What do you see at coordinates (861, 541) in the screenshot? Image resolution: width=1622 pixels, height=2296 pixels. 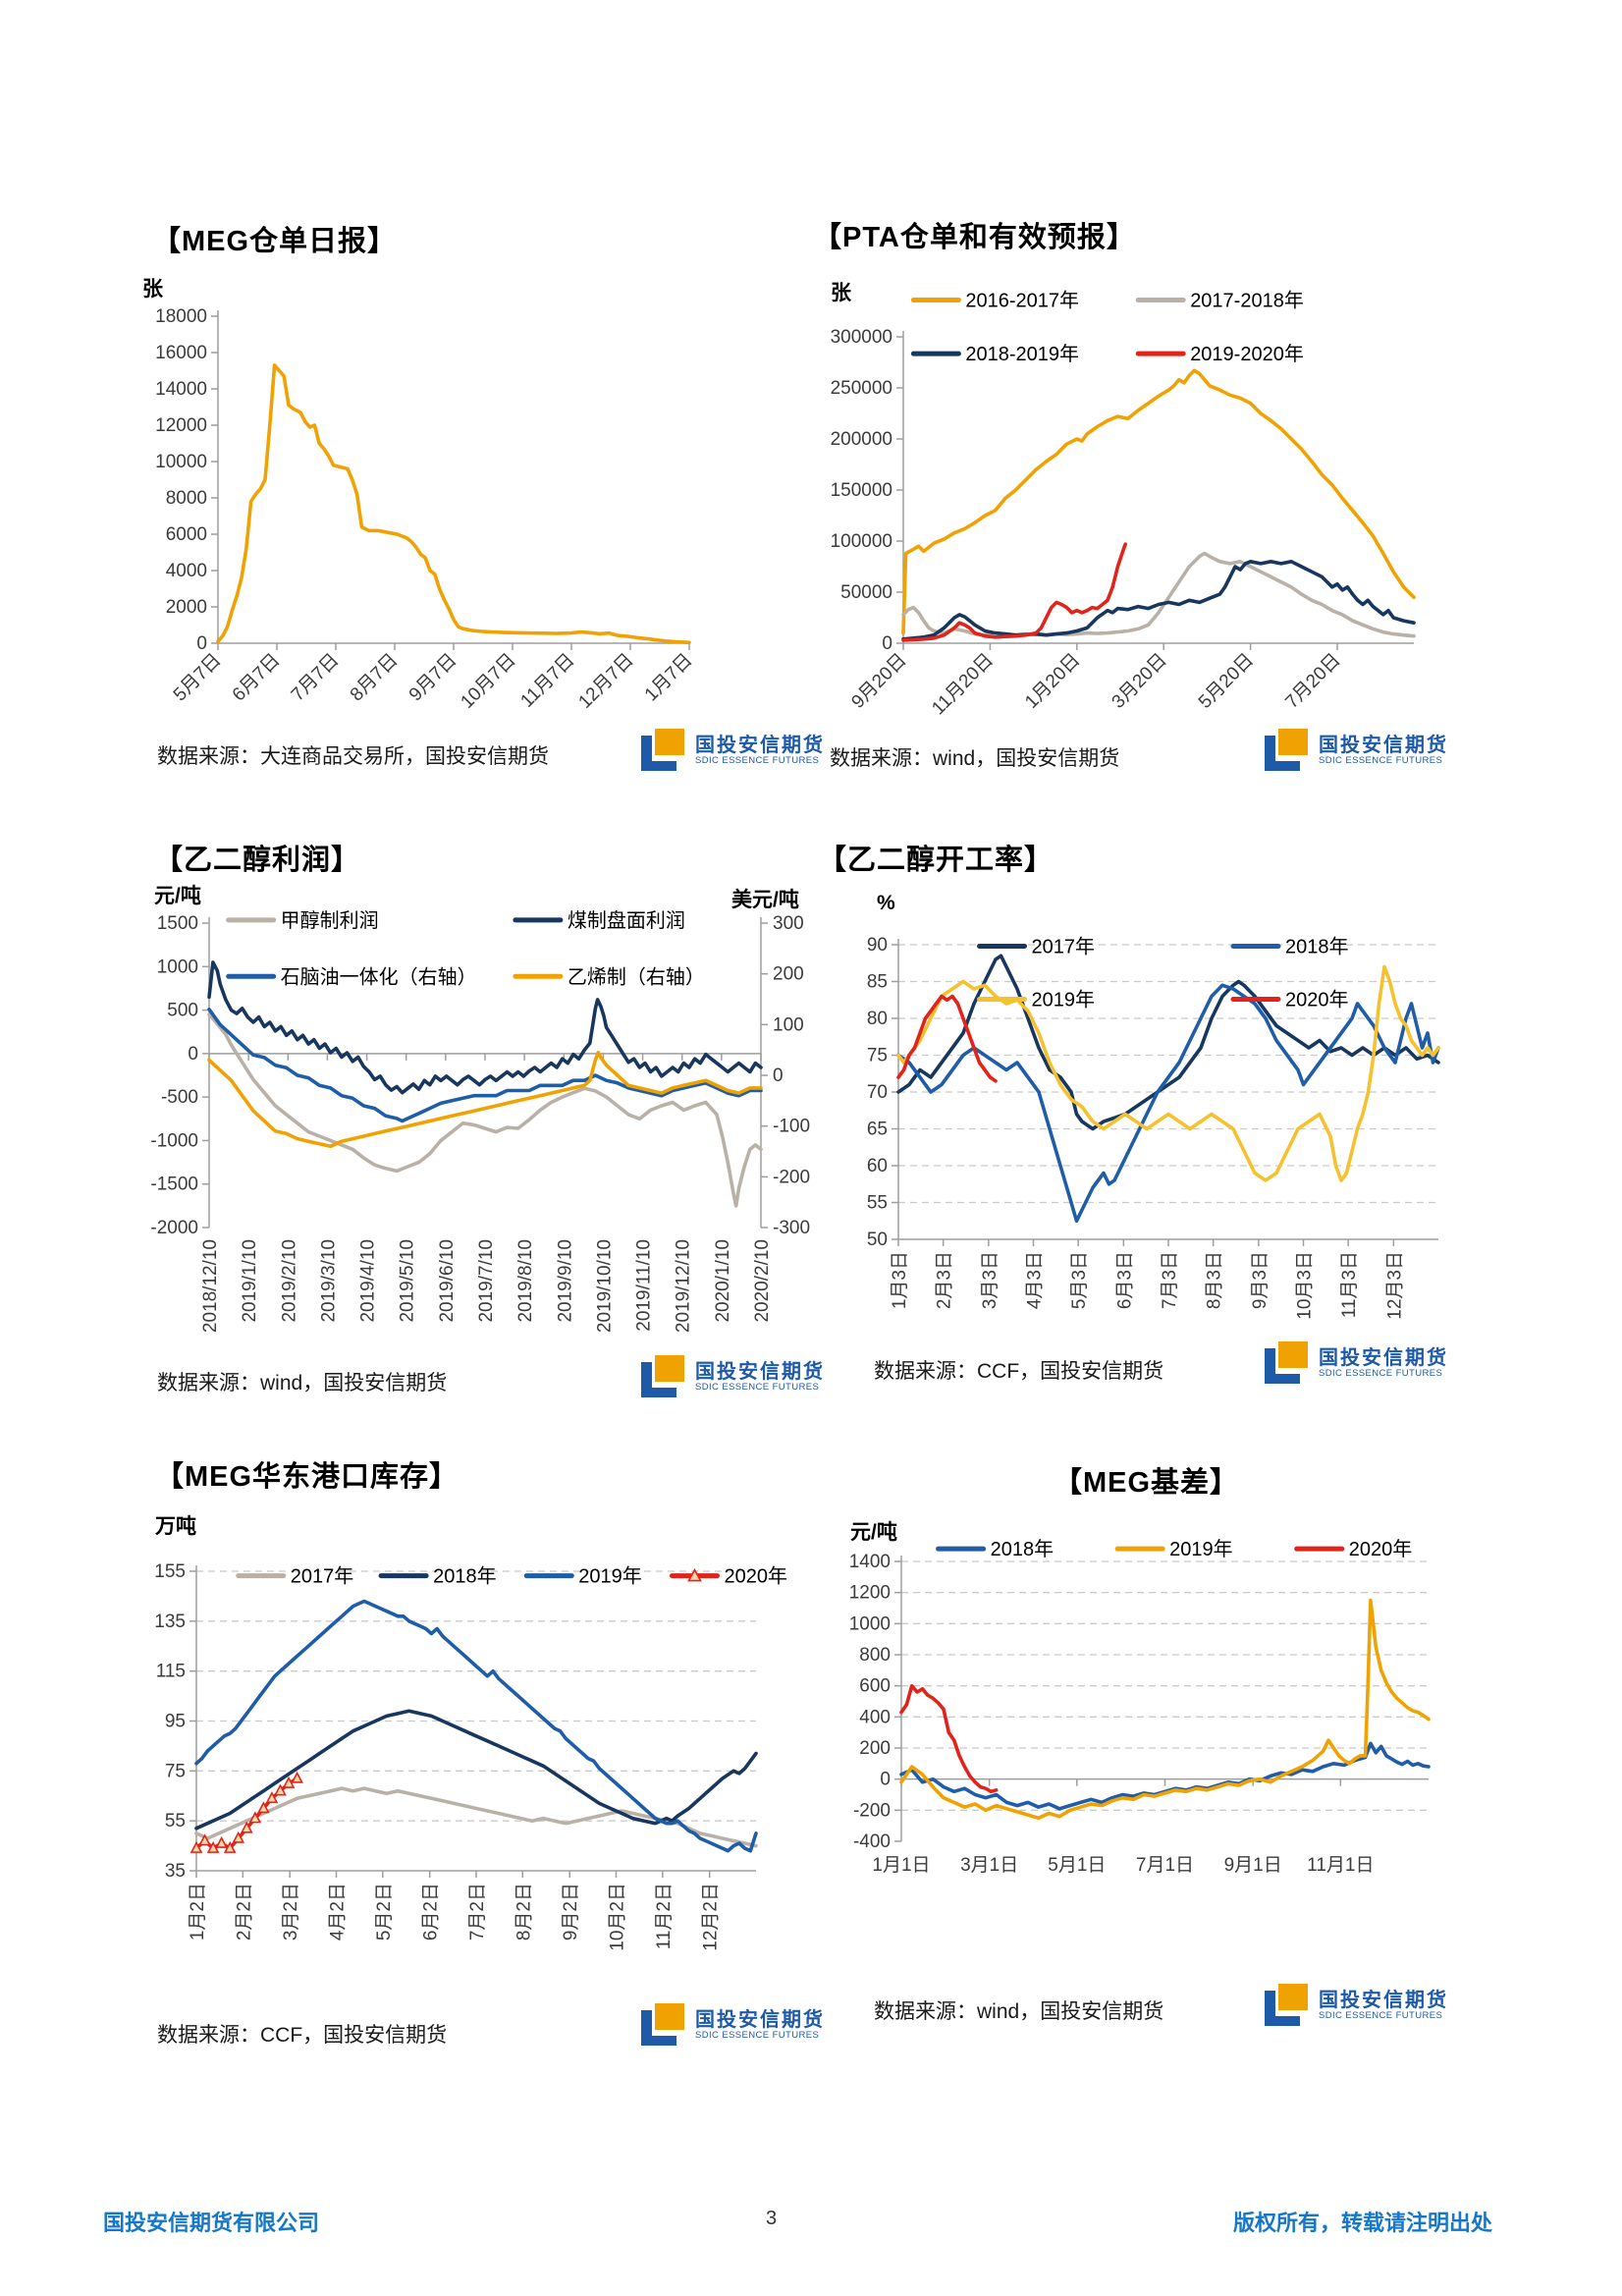 I see `svg-text: 100000` at bounding box center [861, 541].